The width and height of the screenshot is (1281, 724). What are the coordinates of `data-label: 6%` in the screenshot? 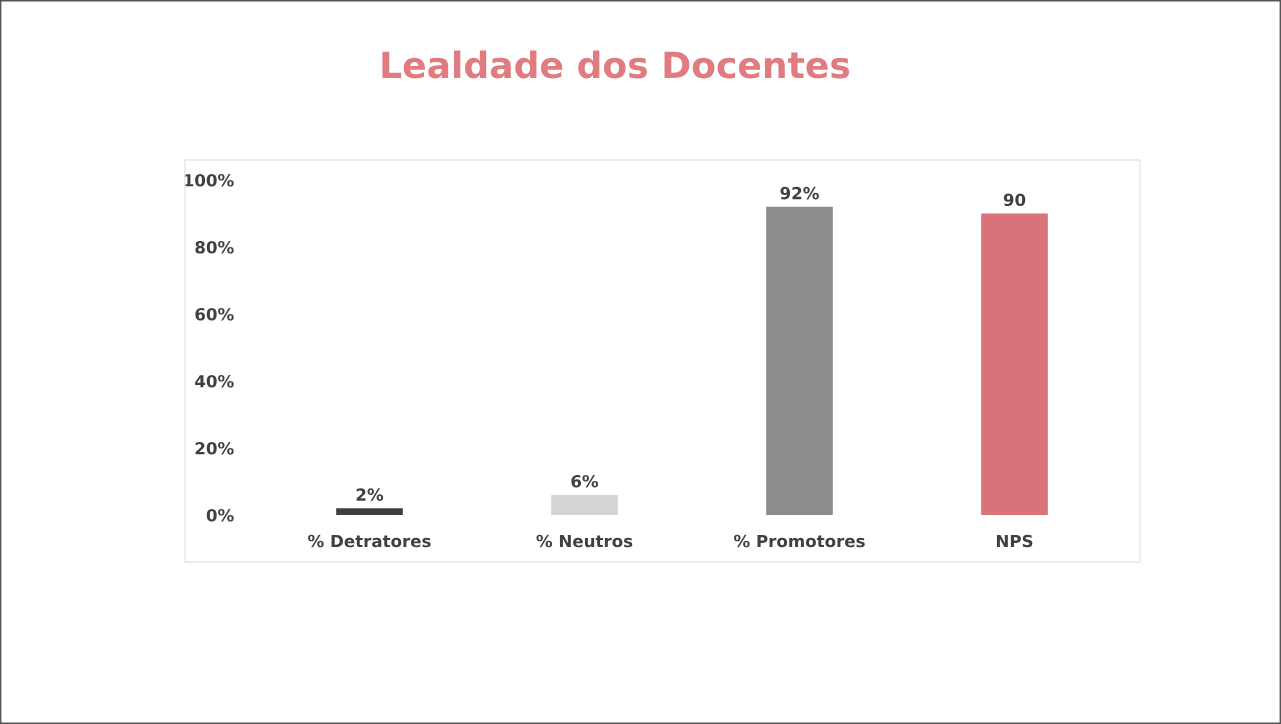 It's located at (585, 481).